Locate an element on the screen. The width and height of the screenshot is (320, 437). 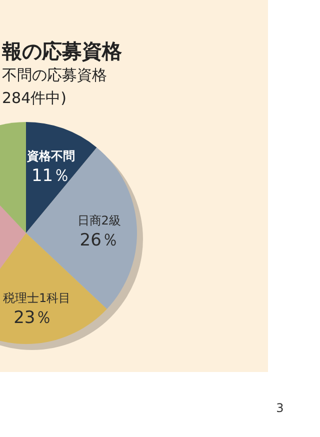
slice-label: 税理士1科目 is located at coordinates (37, 297).